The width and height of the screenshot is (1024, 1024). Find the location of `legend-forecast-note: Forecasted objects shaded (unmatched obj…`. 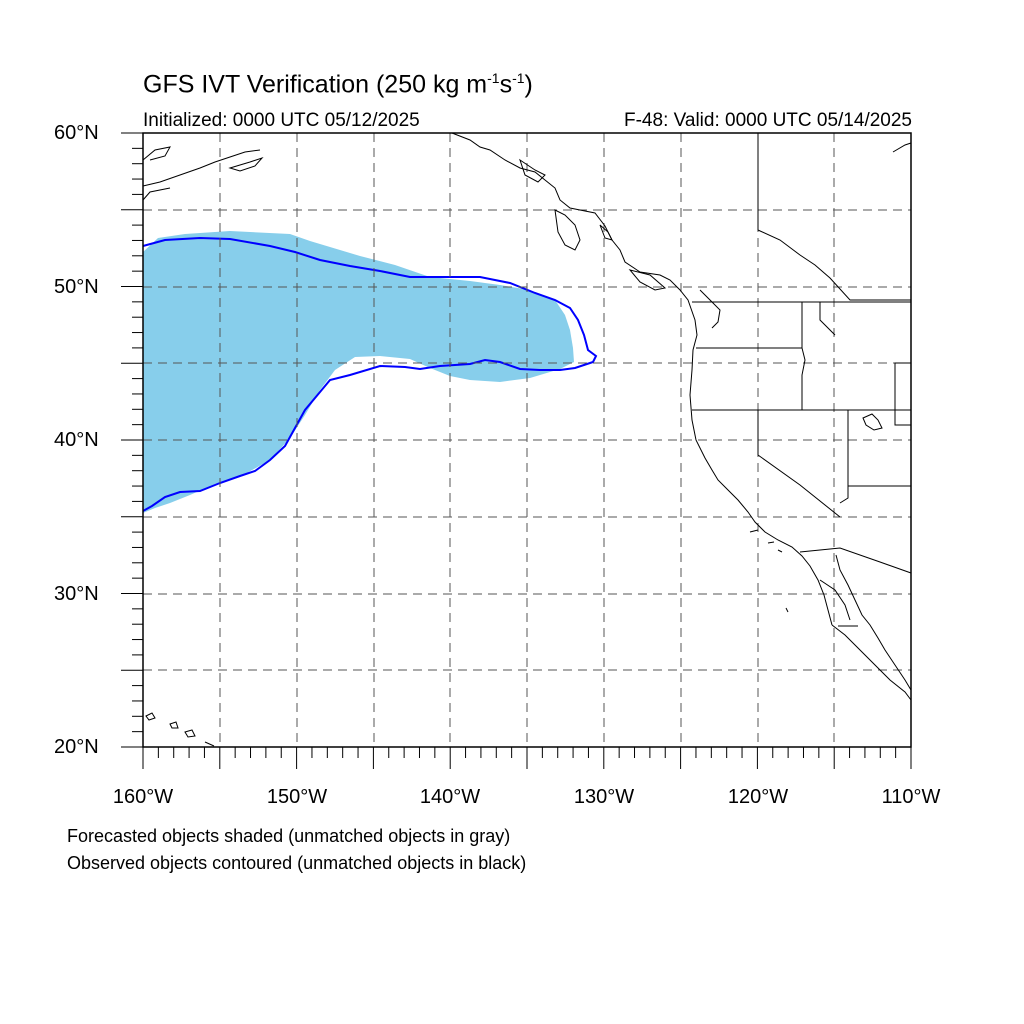

legend-forecast-note: Forecasted objects shaded (unmatched obj… is located at coordinates (289, 836).